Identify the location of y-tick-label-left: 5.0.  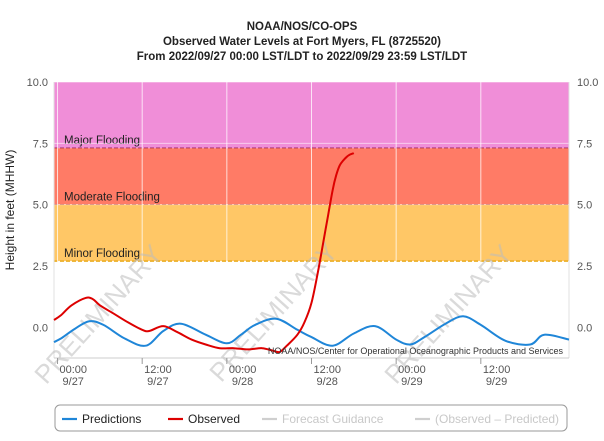
(40, 206).